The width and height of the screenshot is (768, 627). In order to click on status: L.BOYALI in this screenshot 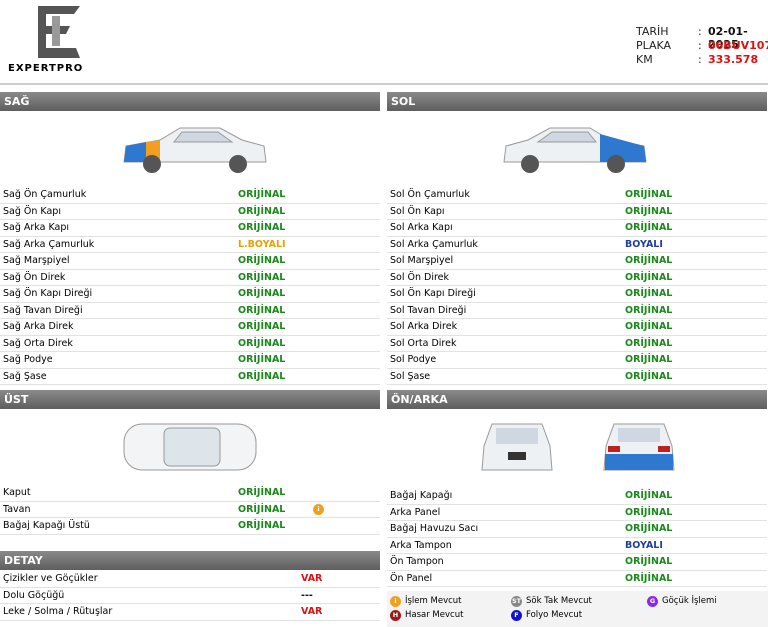, I will do `click(262, 244)`.